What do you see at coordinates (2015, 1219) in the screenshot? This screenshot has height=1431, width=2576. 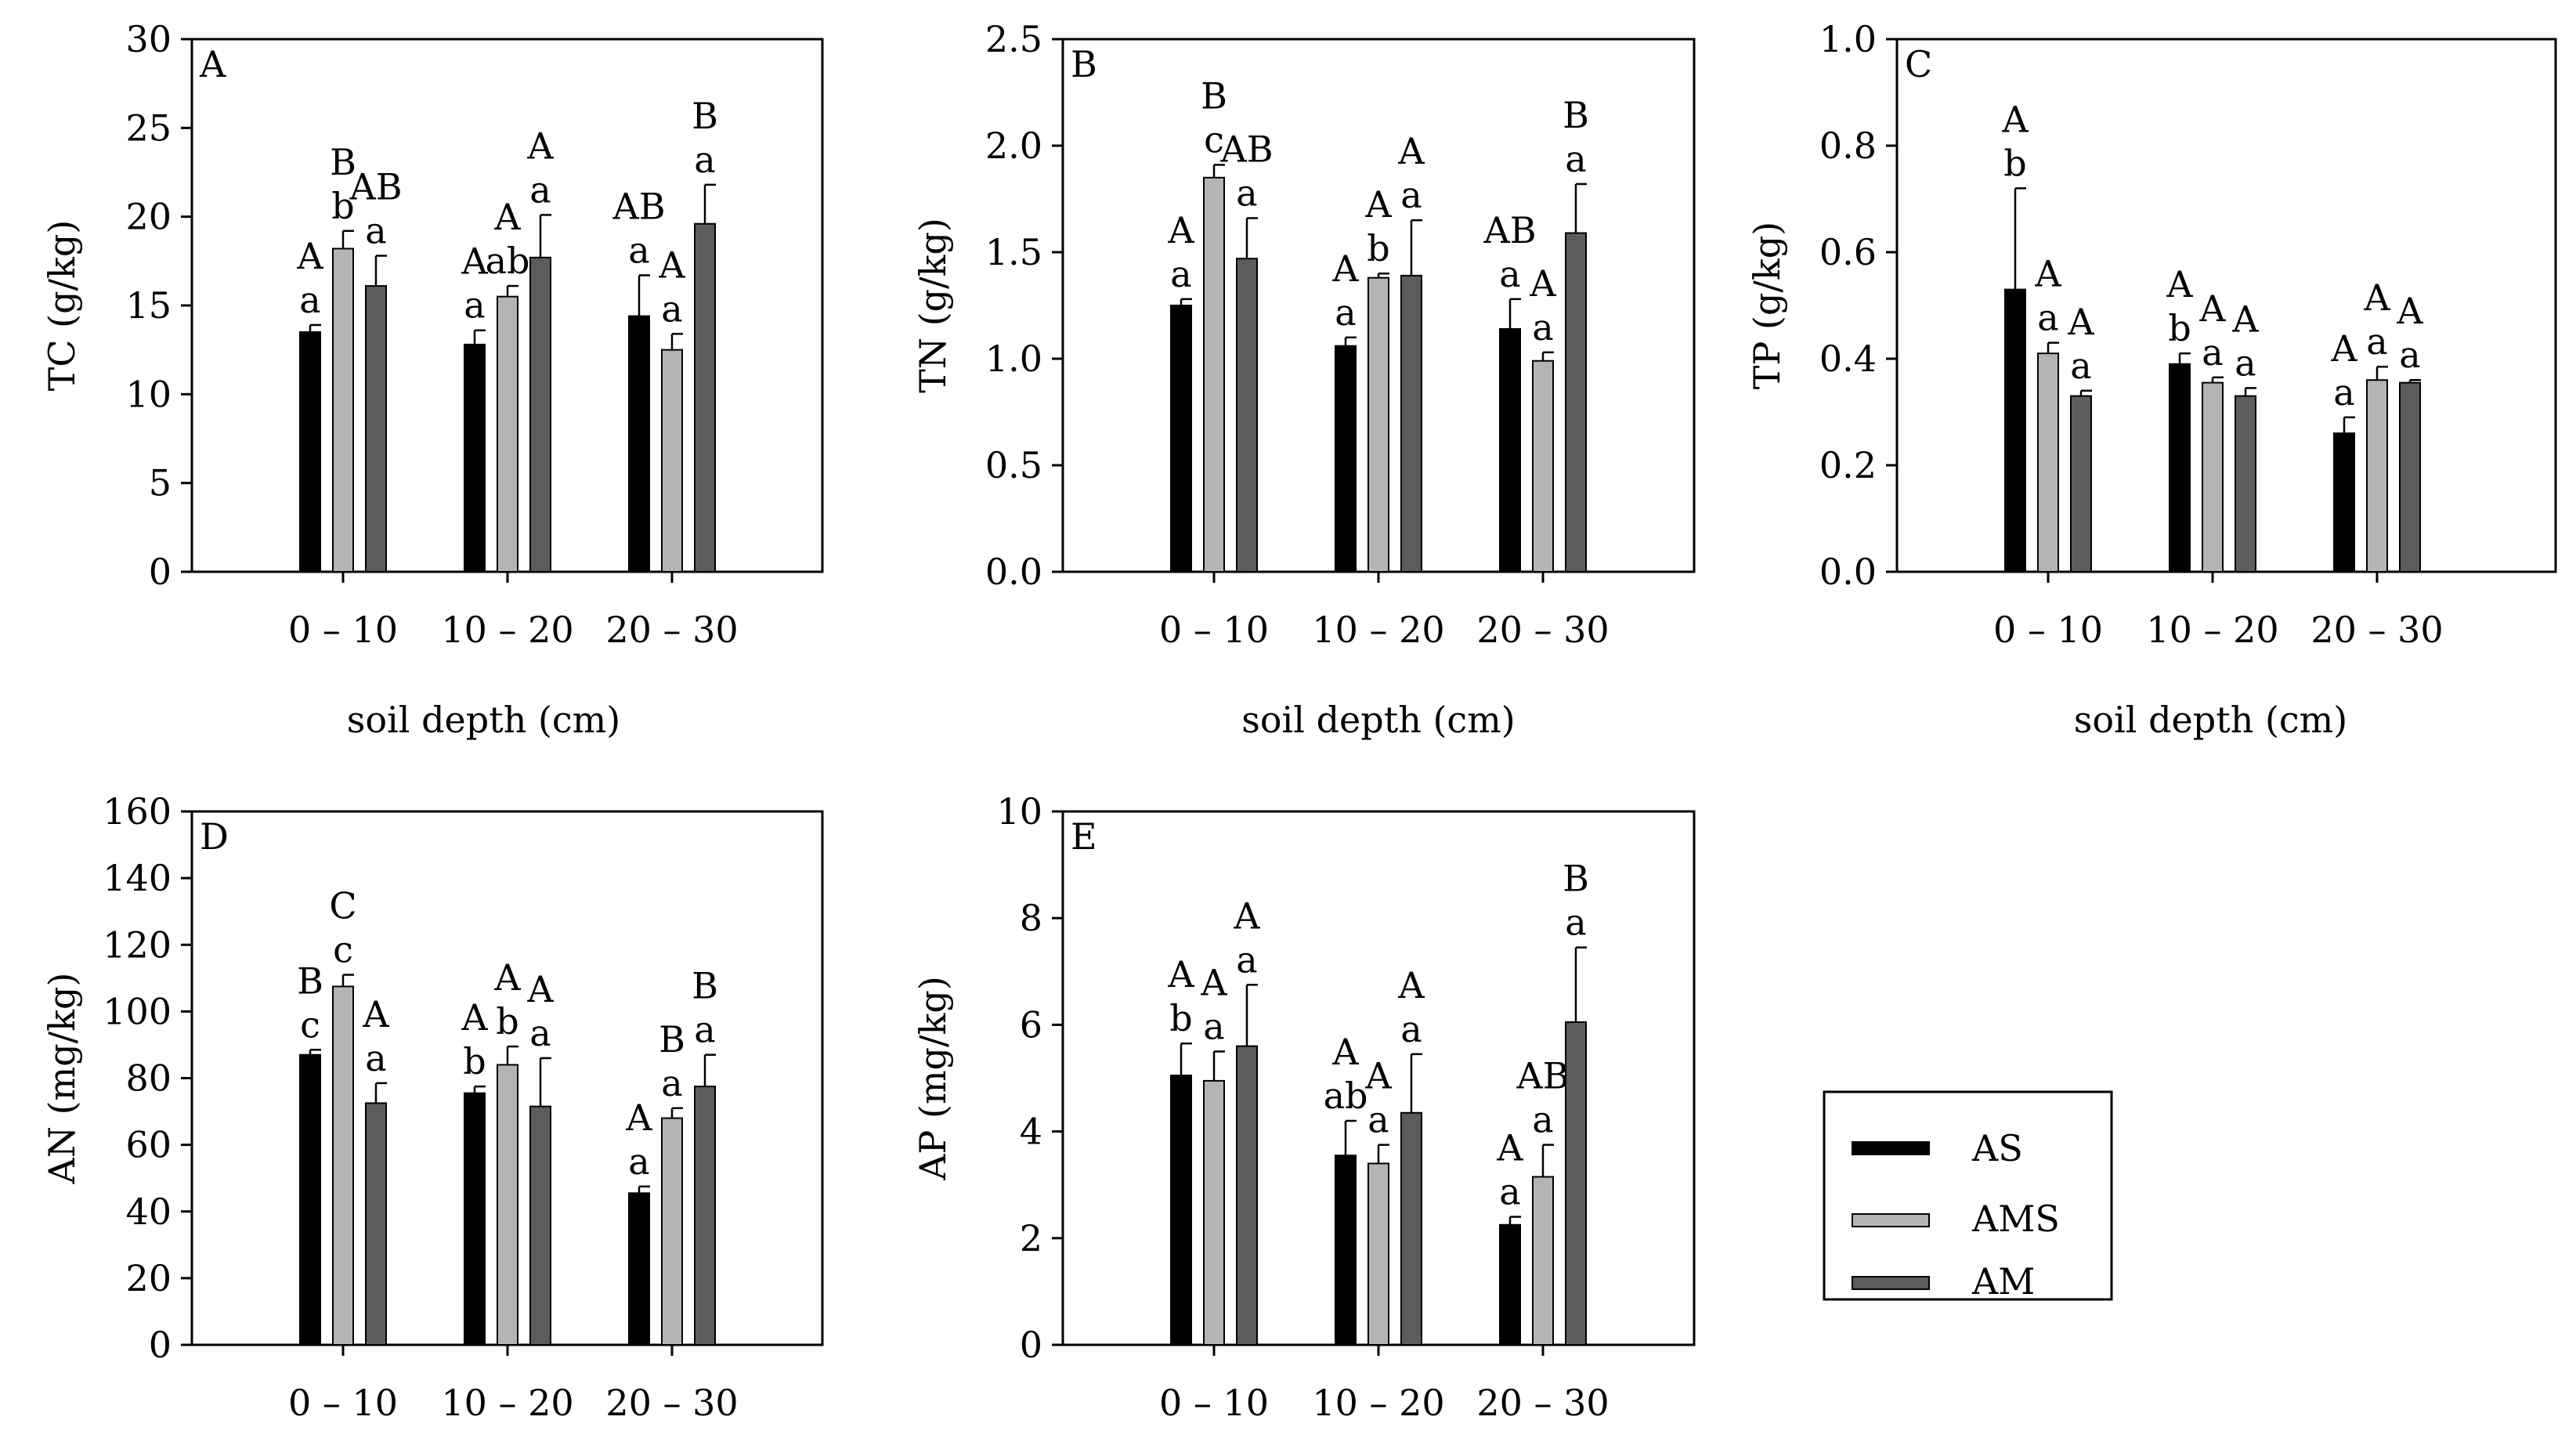 I see `legend-label-ams: AMS` at bounding box center [2015, 1219].